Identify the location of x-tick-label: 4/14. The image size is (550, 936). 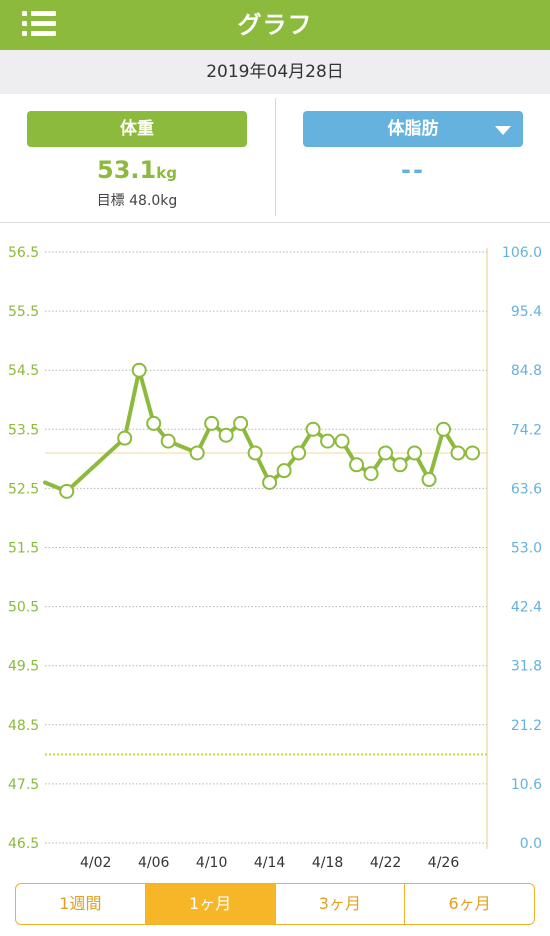
(270, 863).